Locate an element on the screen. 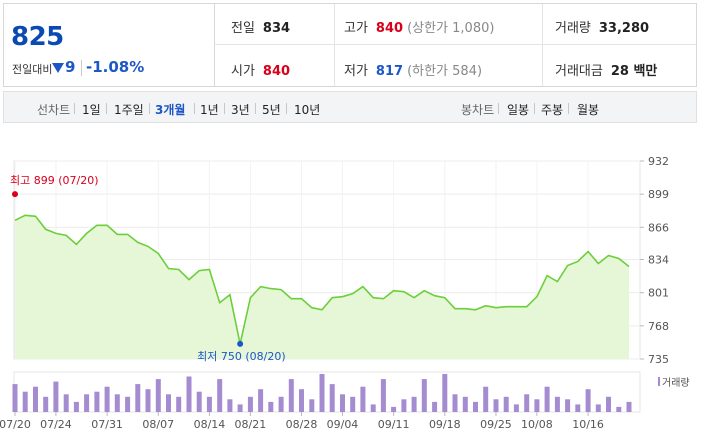 The width and height of the screenshot is (701, 445). period-1w: 1주일 is located at coordinates (129, 110).